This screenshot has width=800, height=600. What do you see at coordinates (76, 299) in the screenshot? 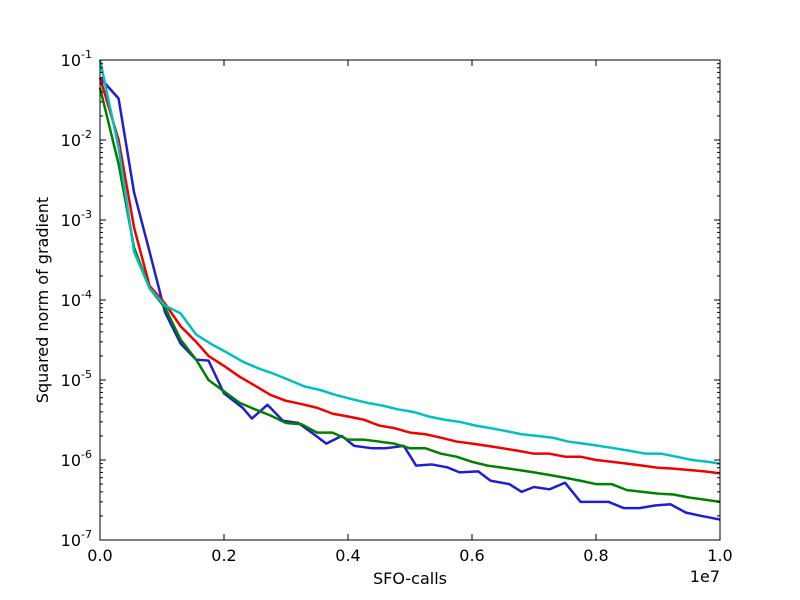
I see `y-tick-label: 10⁻⁴` at bounding box center [76, 299].